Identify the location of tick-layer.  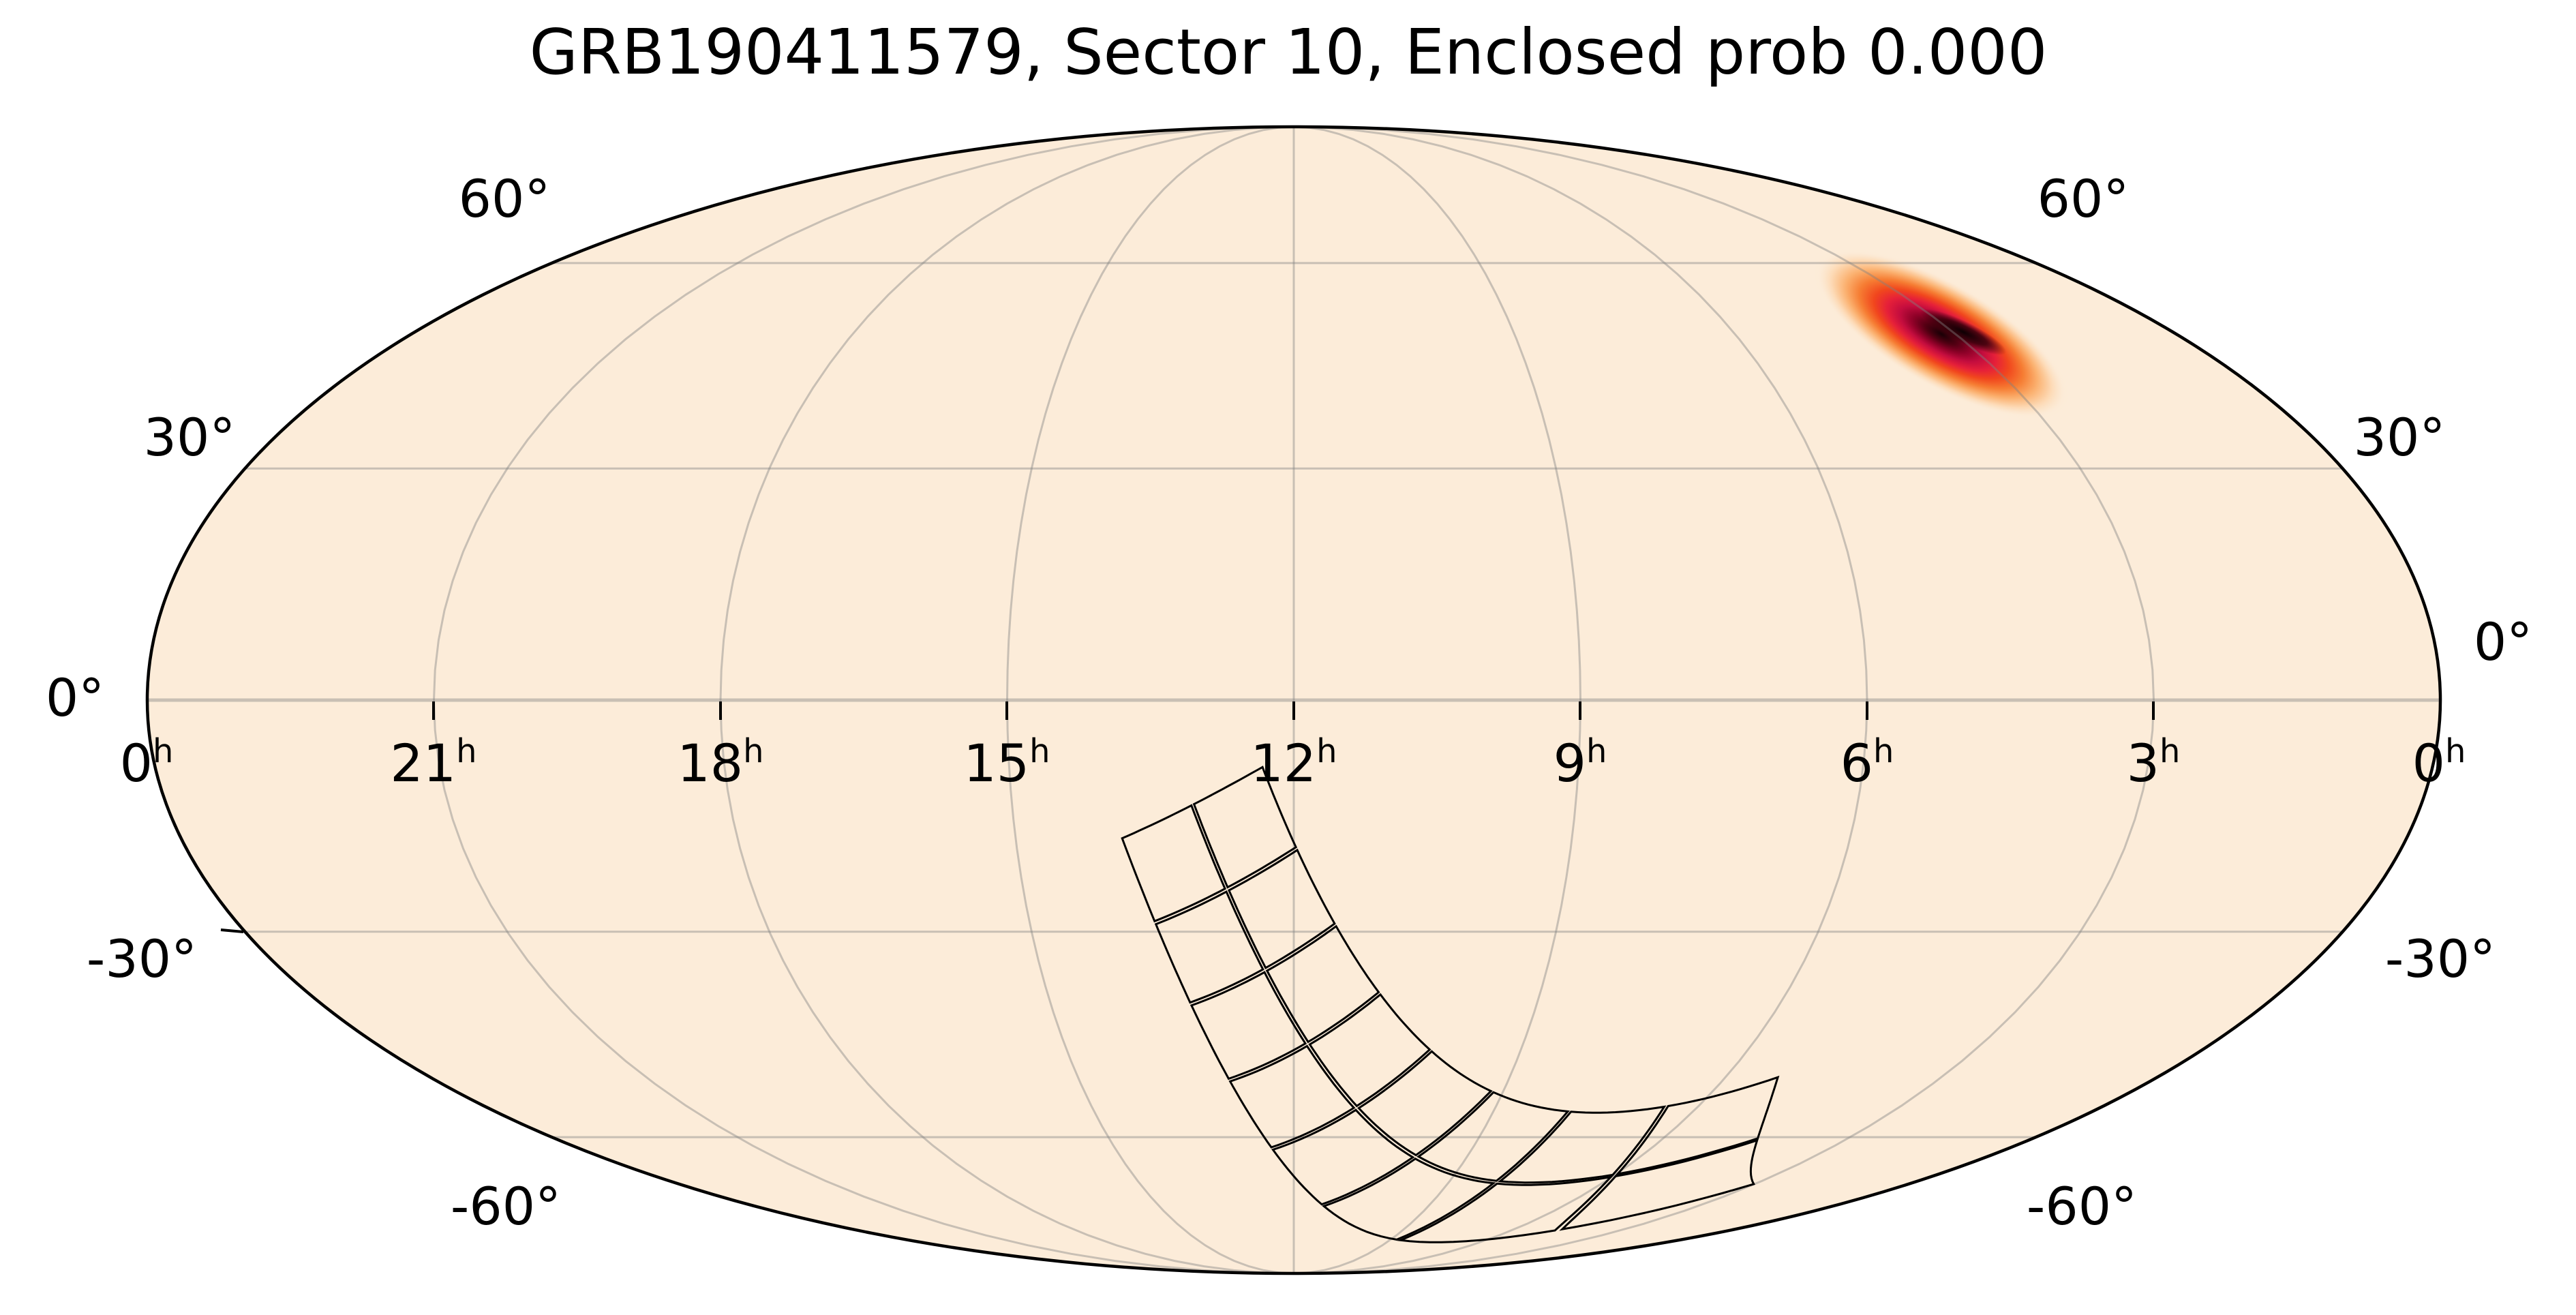
(1187, 817).